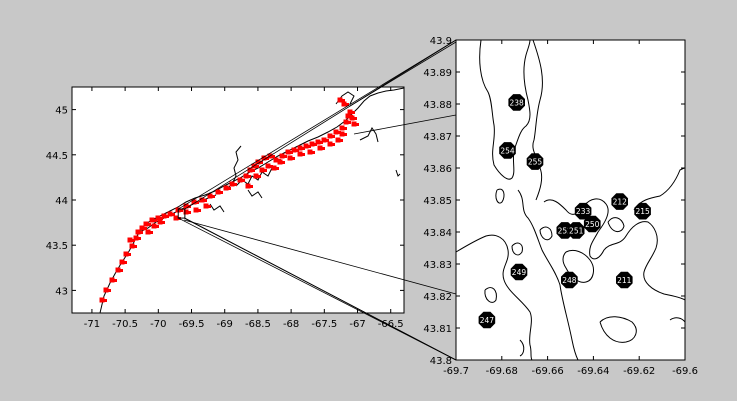 This screenshot has width=737, height=401. Describe the element at coordinates (592, 224) in the screenshot. I see `station-marker: 250` at that location.